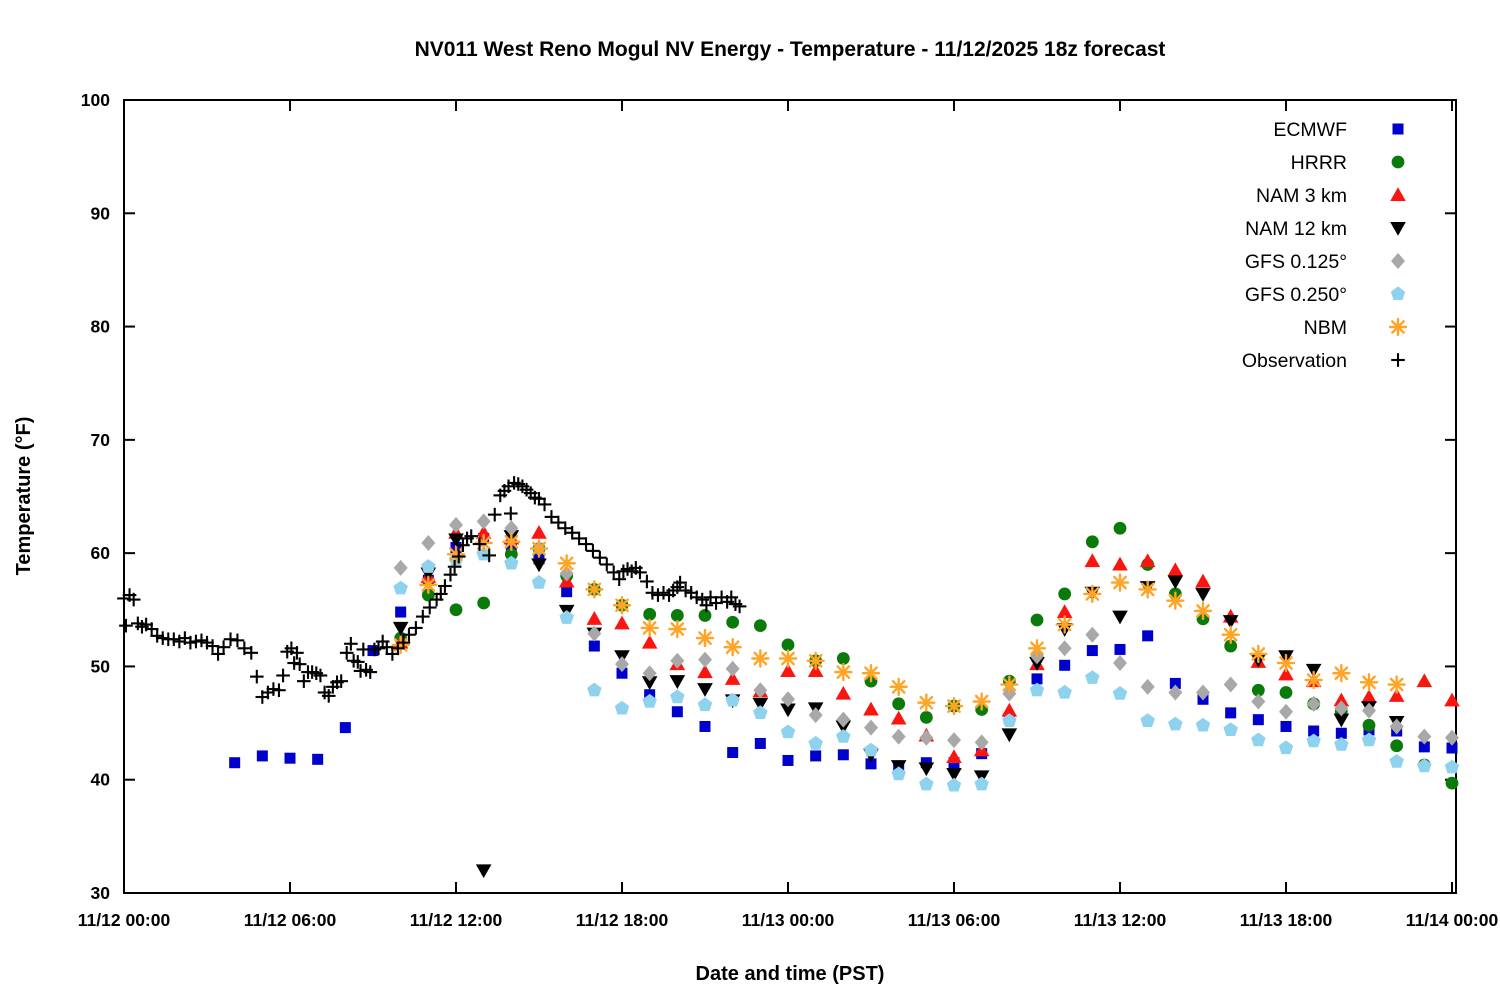 This screenshot has width=1500, height=1000. What do you see at coordinates (101, 666) in the screenshot?
I see `y-tick-label: 50` at bounding box center [101, 666].